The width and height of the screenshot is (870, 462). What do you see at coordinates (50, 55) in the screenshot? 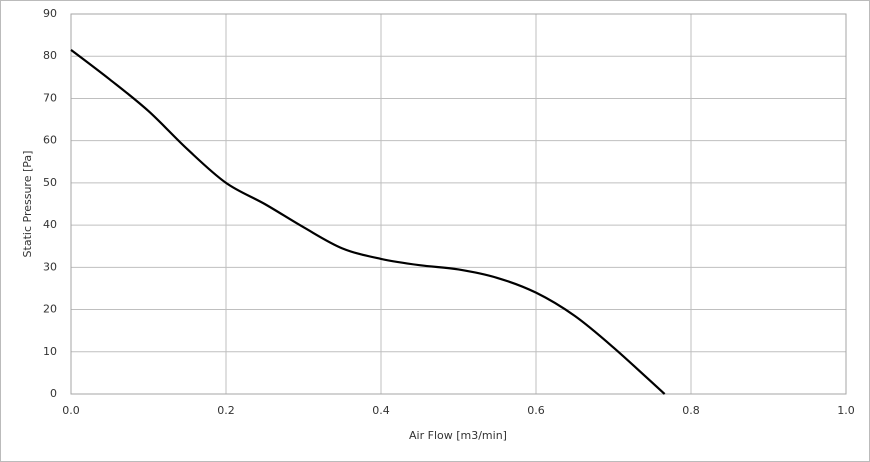
I see `y-tick-label: 80` at bounding box center [50, 55].